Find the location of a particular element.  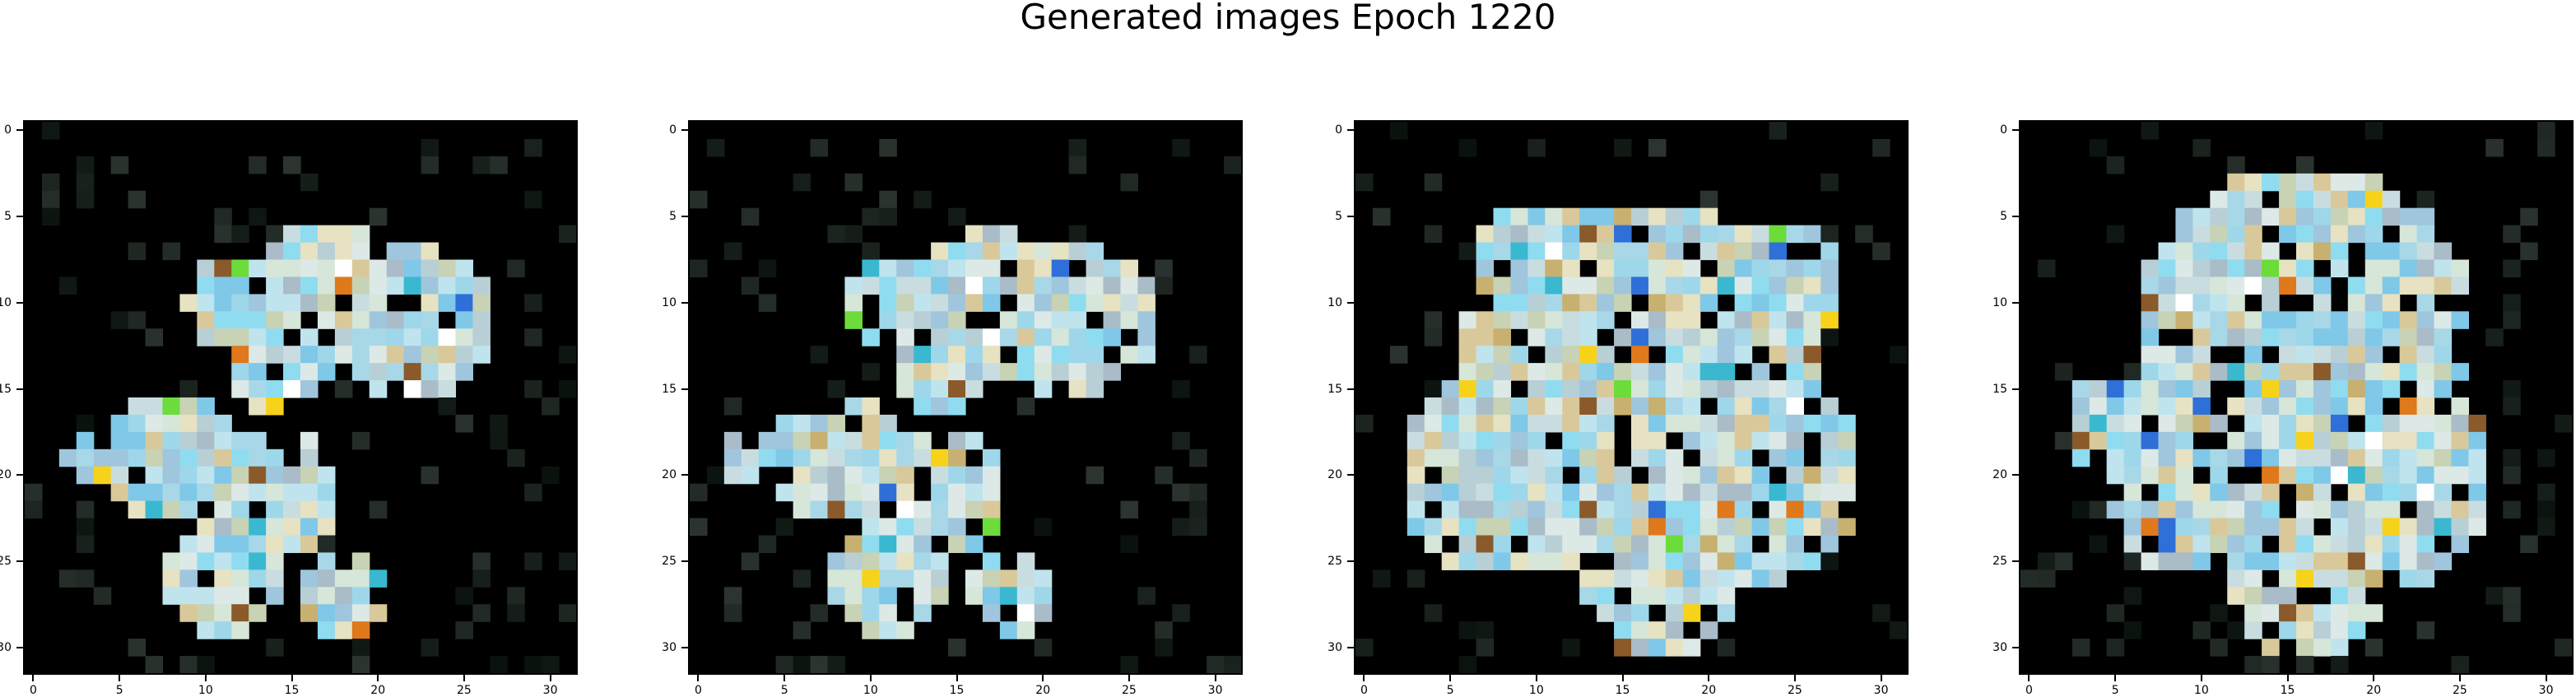

y-tick is located at coordinates (19, 561).